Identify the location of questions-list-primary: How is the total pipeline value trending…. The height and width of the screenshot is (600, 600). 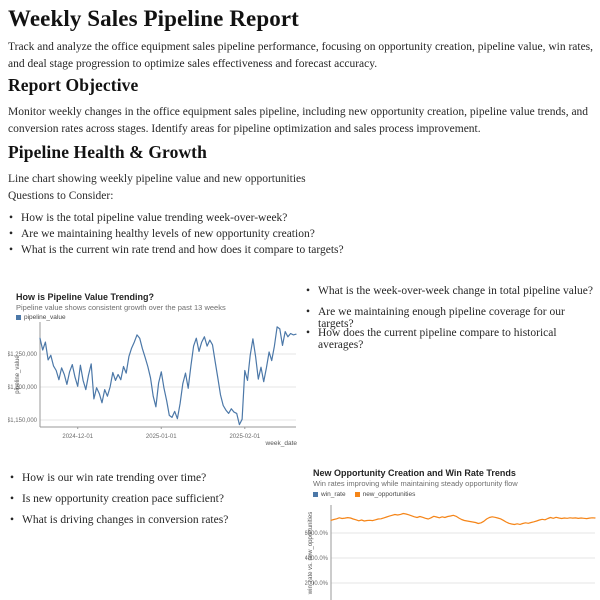
(218, 234).